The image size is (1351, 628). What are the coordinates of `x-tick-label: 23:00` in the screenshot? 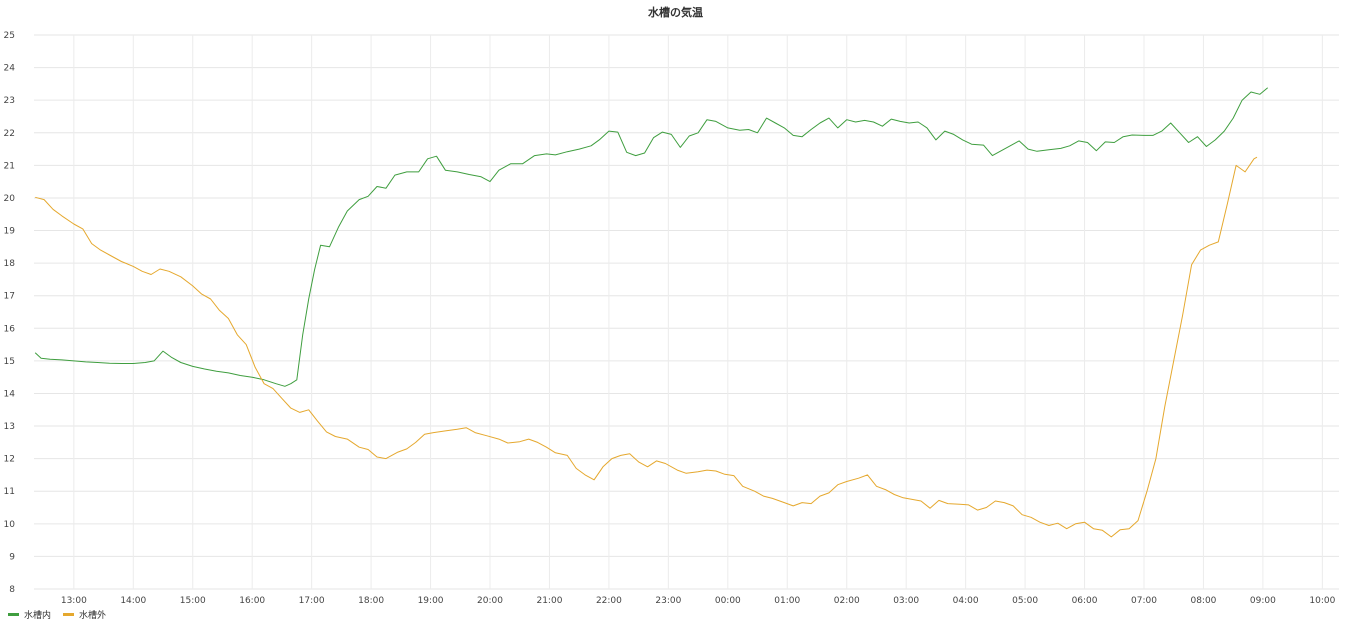 It's located at (668, 600).